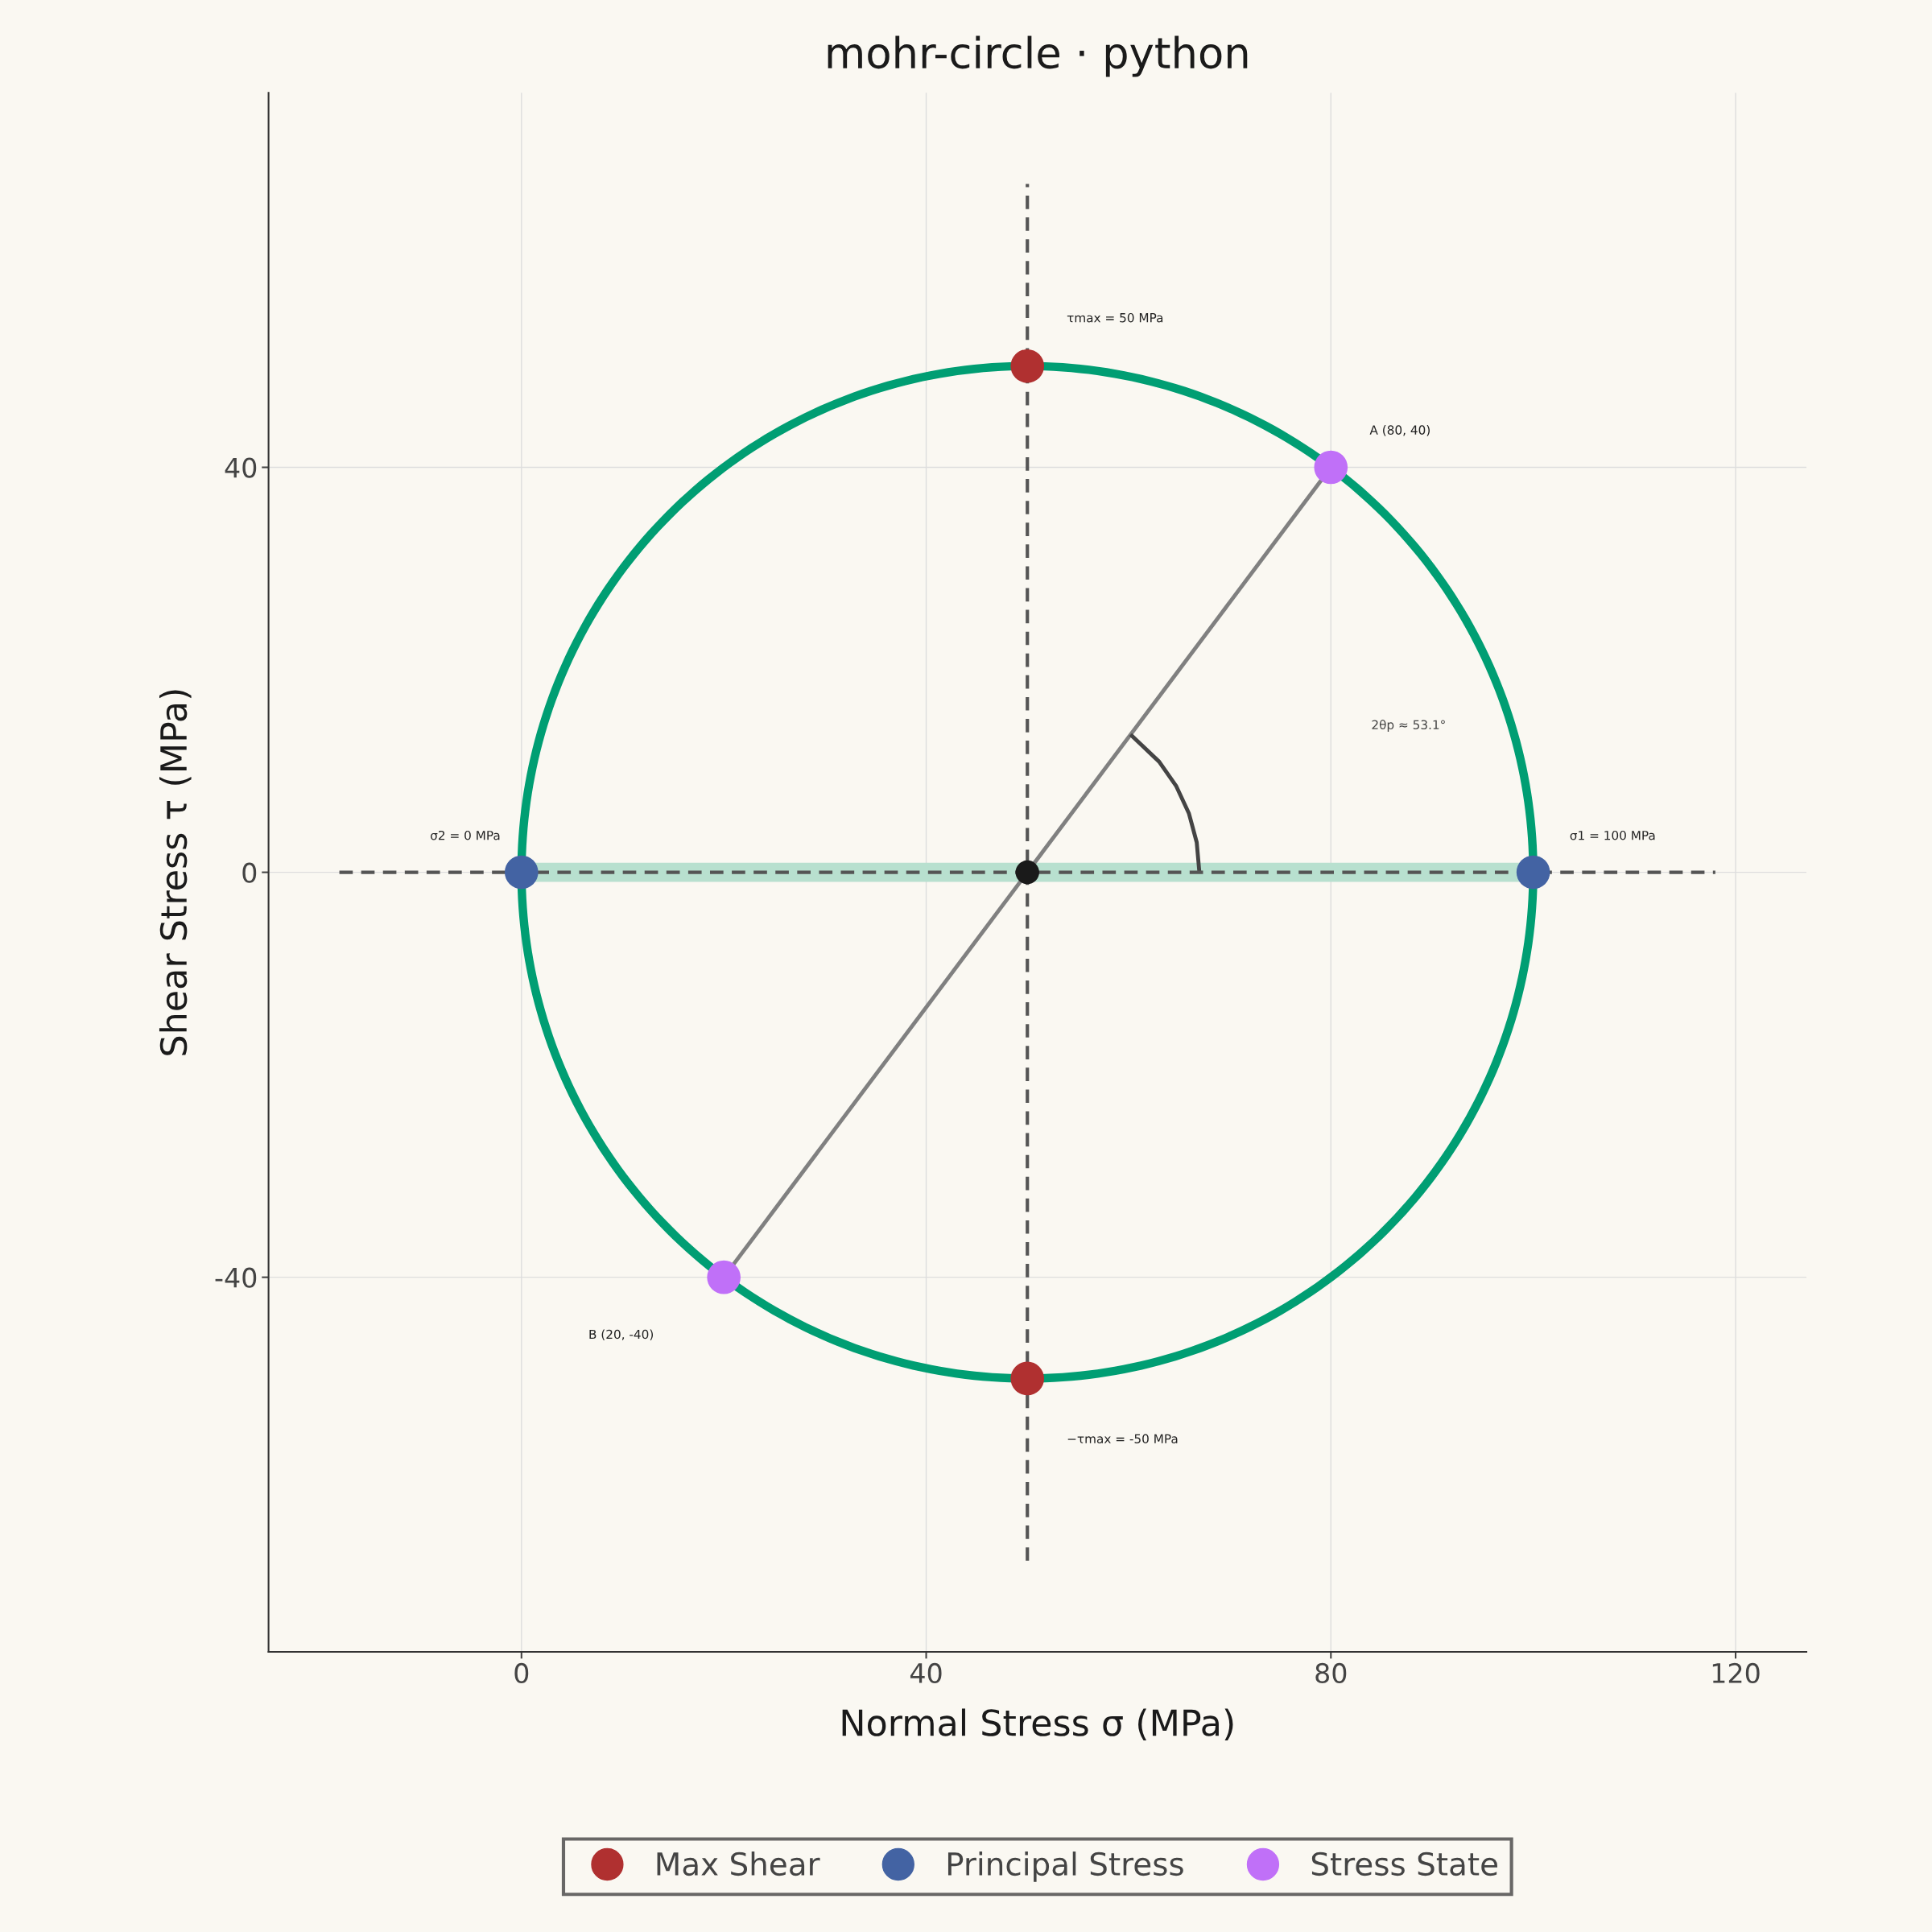  I want to click on x-tick-label: 40, so click(926, 1672).